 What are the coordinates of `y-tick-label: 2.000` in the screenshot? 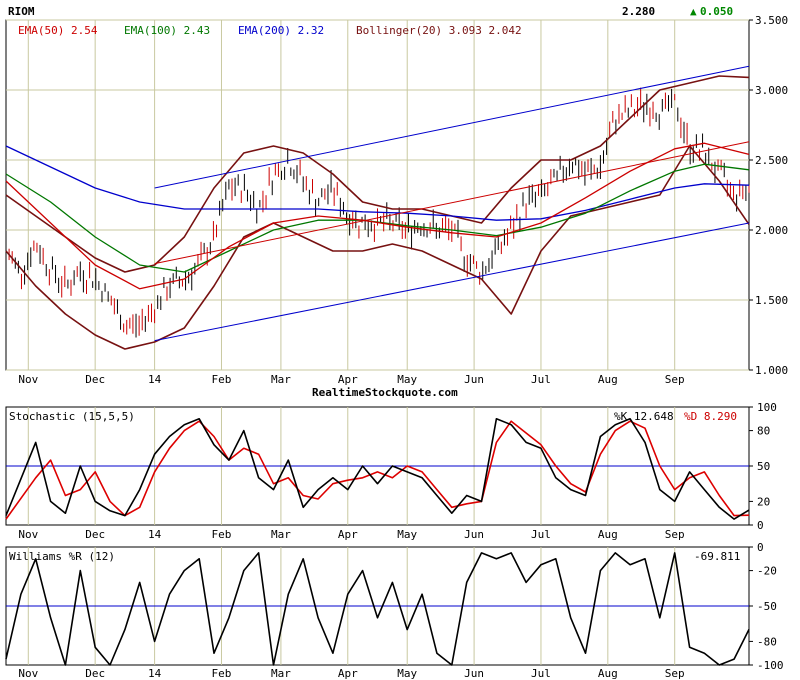 It's located at (771, 230).